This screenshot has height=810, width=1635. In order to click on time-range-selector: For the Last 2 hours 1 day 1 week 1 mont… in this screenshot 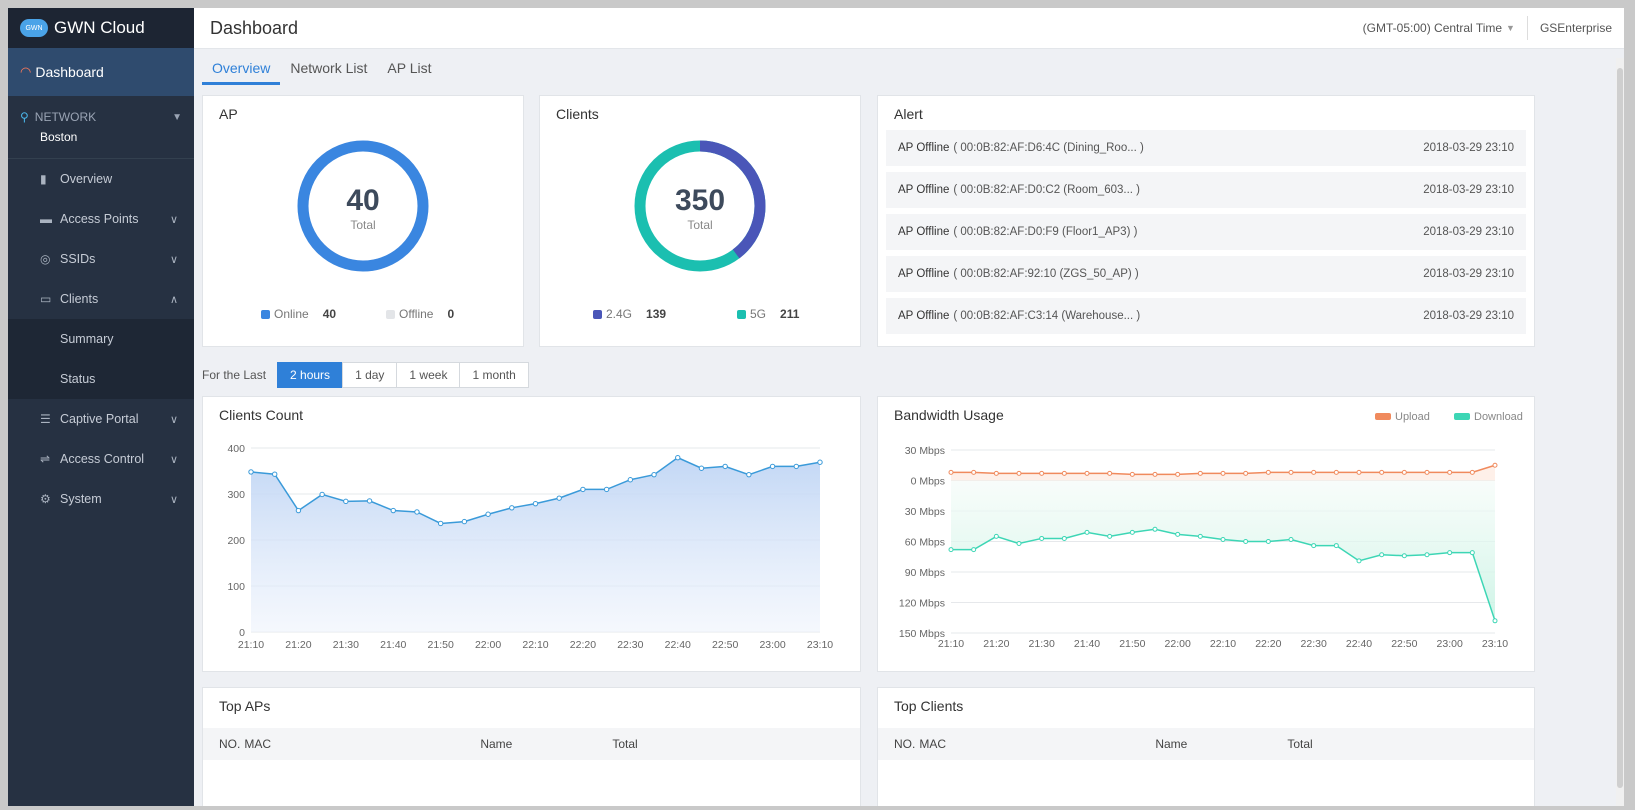, I will do `click(365, 375)`.